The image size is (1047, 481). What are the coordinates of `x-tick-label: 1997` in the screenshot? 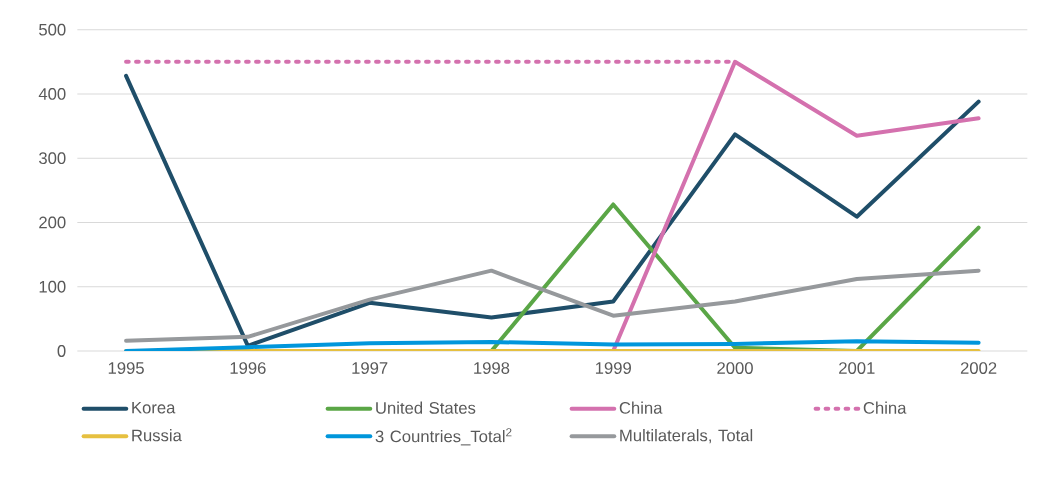 It's located at (370, 368).